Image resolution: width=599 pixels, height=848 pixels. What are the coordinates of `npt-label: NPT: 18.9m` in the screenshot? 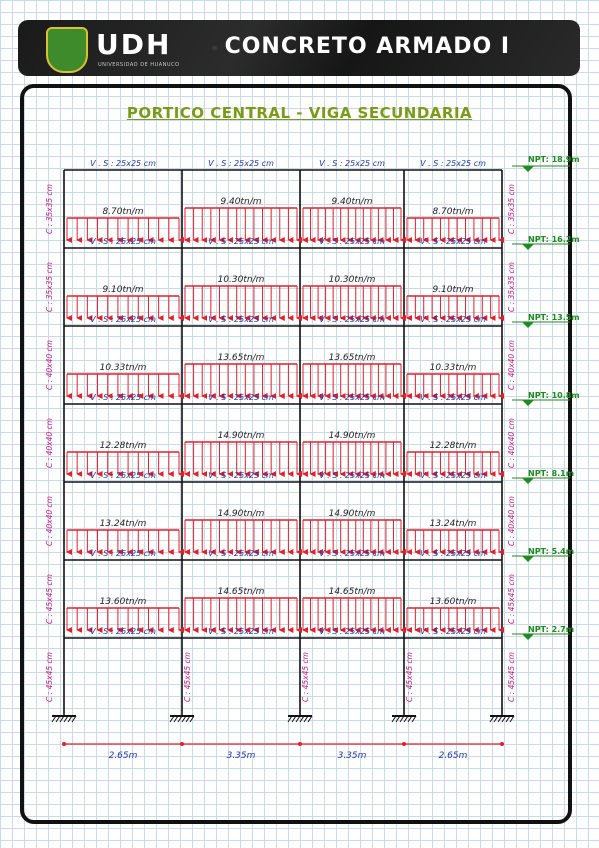 It's located at (554, 159).